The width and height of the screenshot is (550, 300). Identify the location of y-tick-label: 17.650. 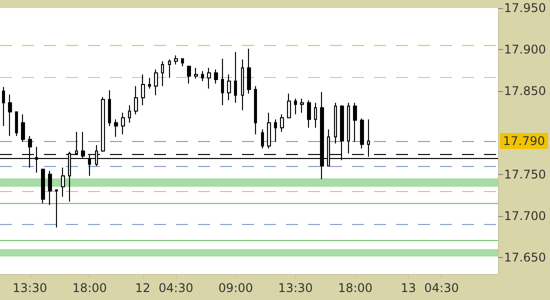
(525, 257).